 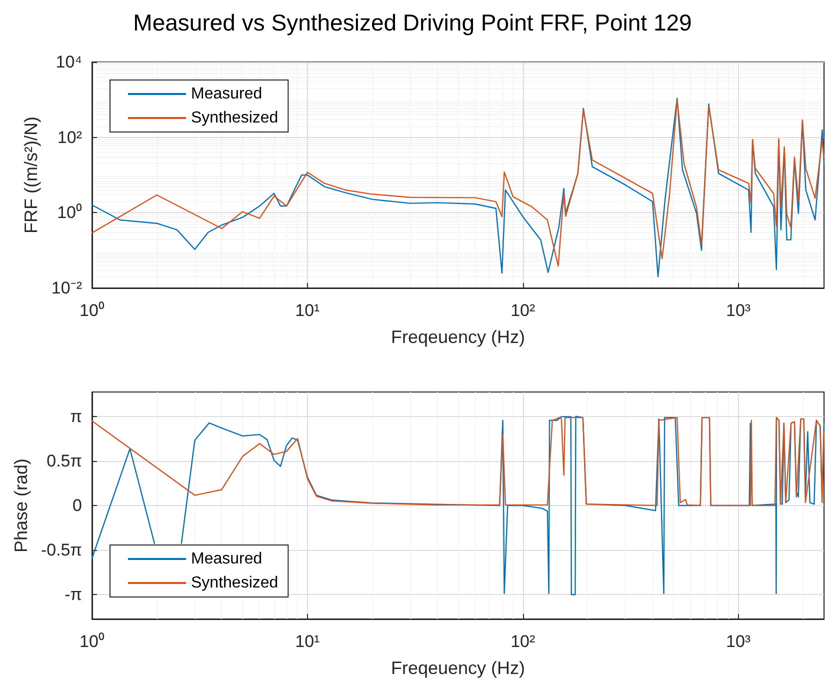 I want to click on y-tick-label: 0.5π, so click(x=64, y=460).